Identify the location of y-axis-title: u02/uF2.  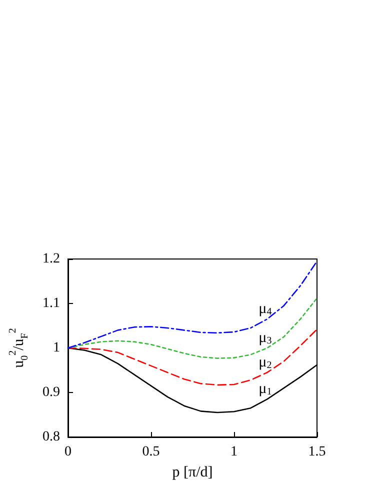
(19, 348).